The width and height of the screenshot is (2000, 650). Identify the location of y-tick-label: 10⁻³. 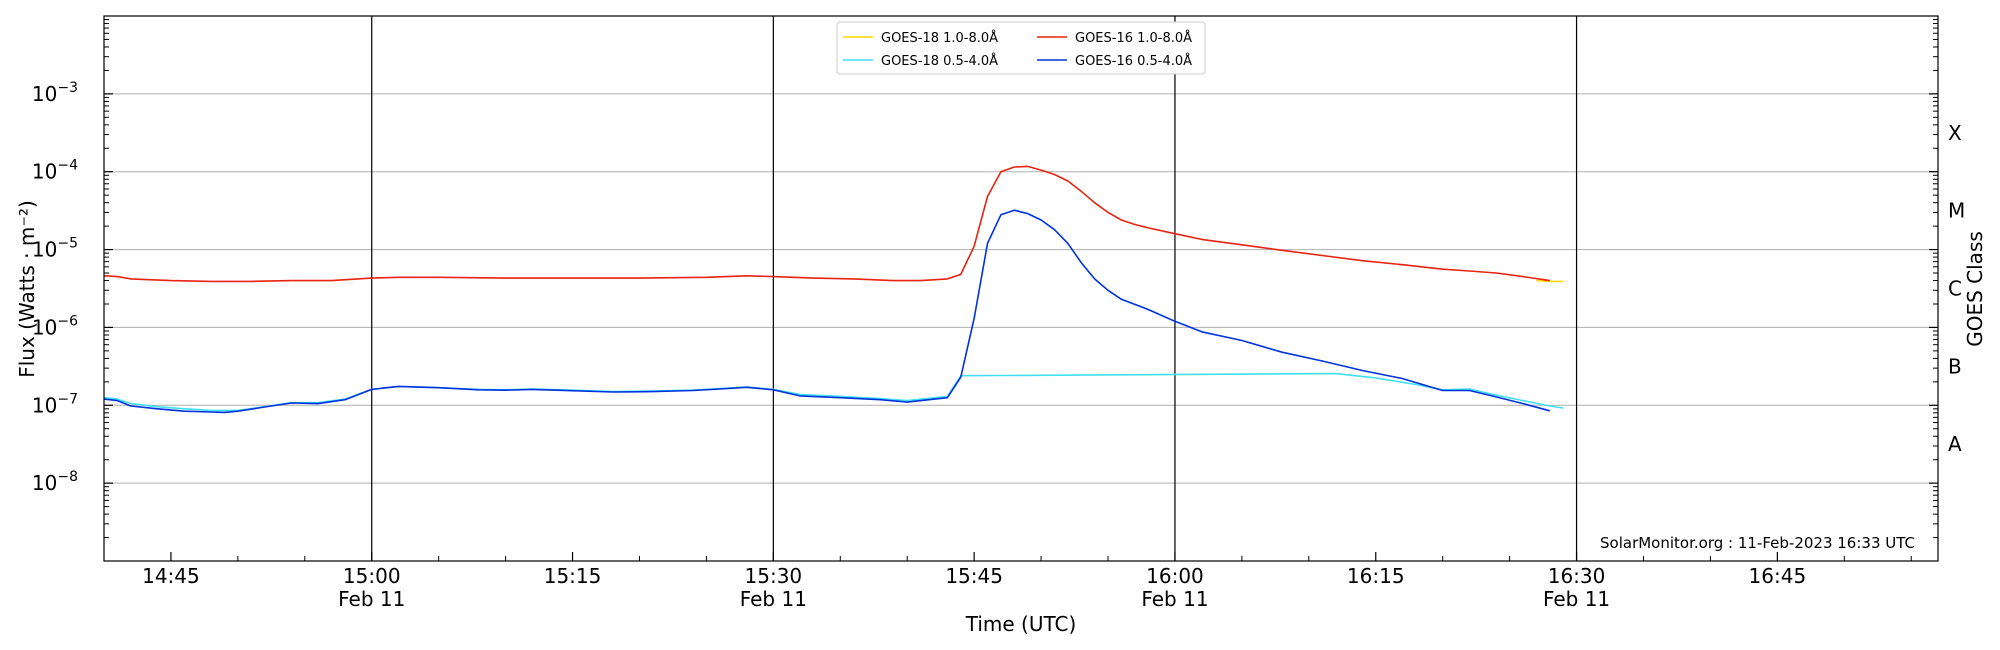
(55, 93).